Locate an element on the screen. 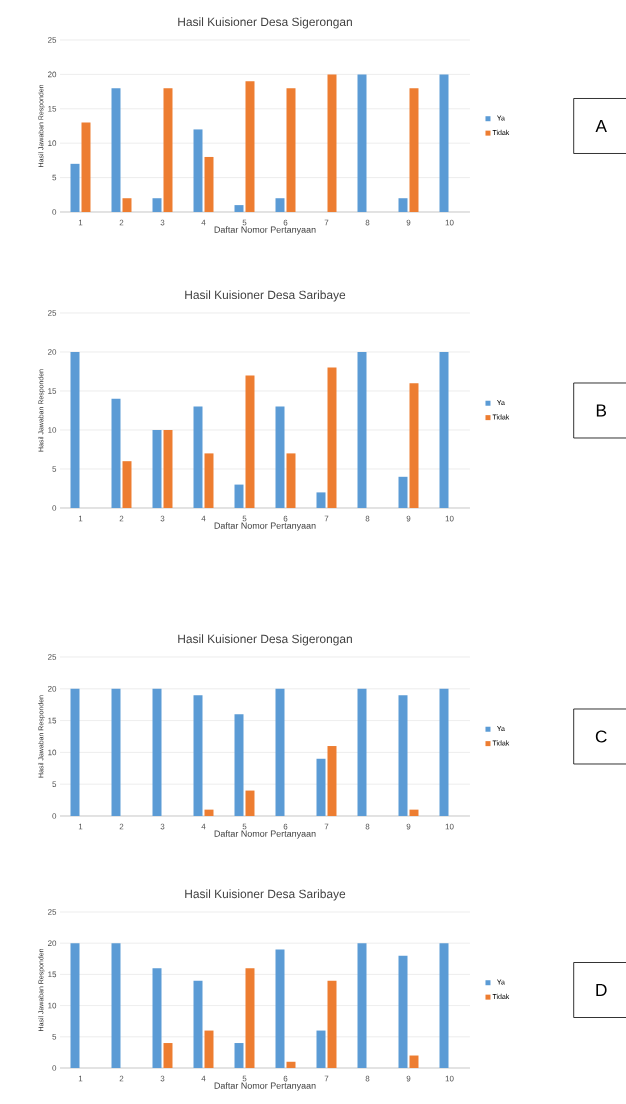 This screenshot has height=1104, width=626. text: B is located at coordinates (601, 410).